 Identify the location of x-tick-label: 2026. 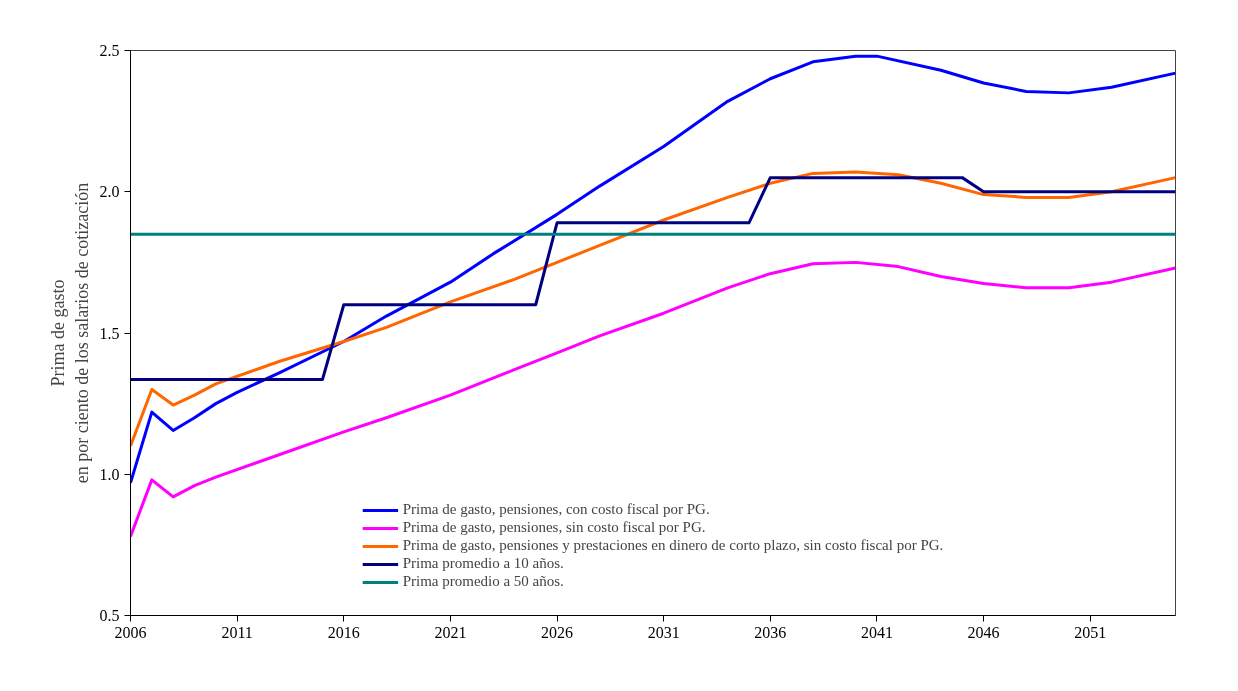
(557, 632).